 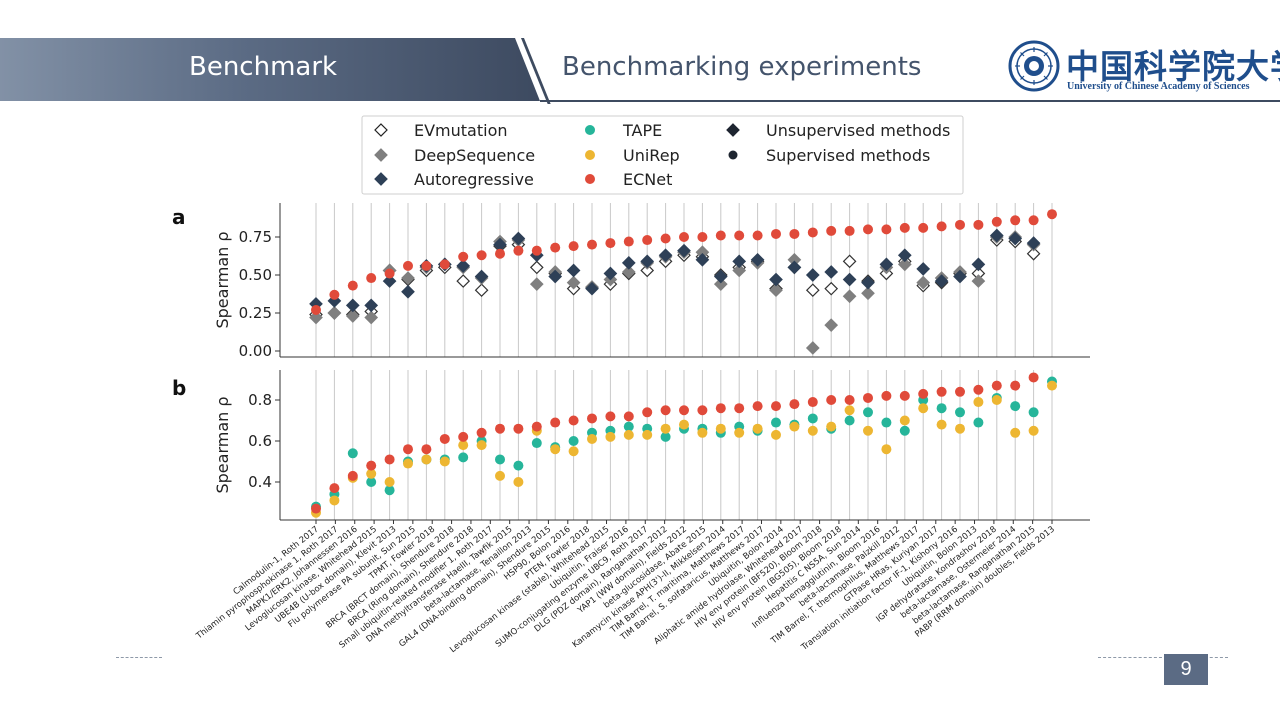 I want to click on legend-label-unirep: UniRep, so click(x=651, y=155).